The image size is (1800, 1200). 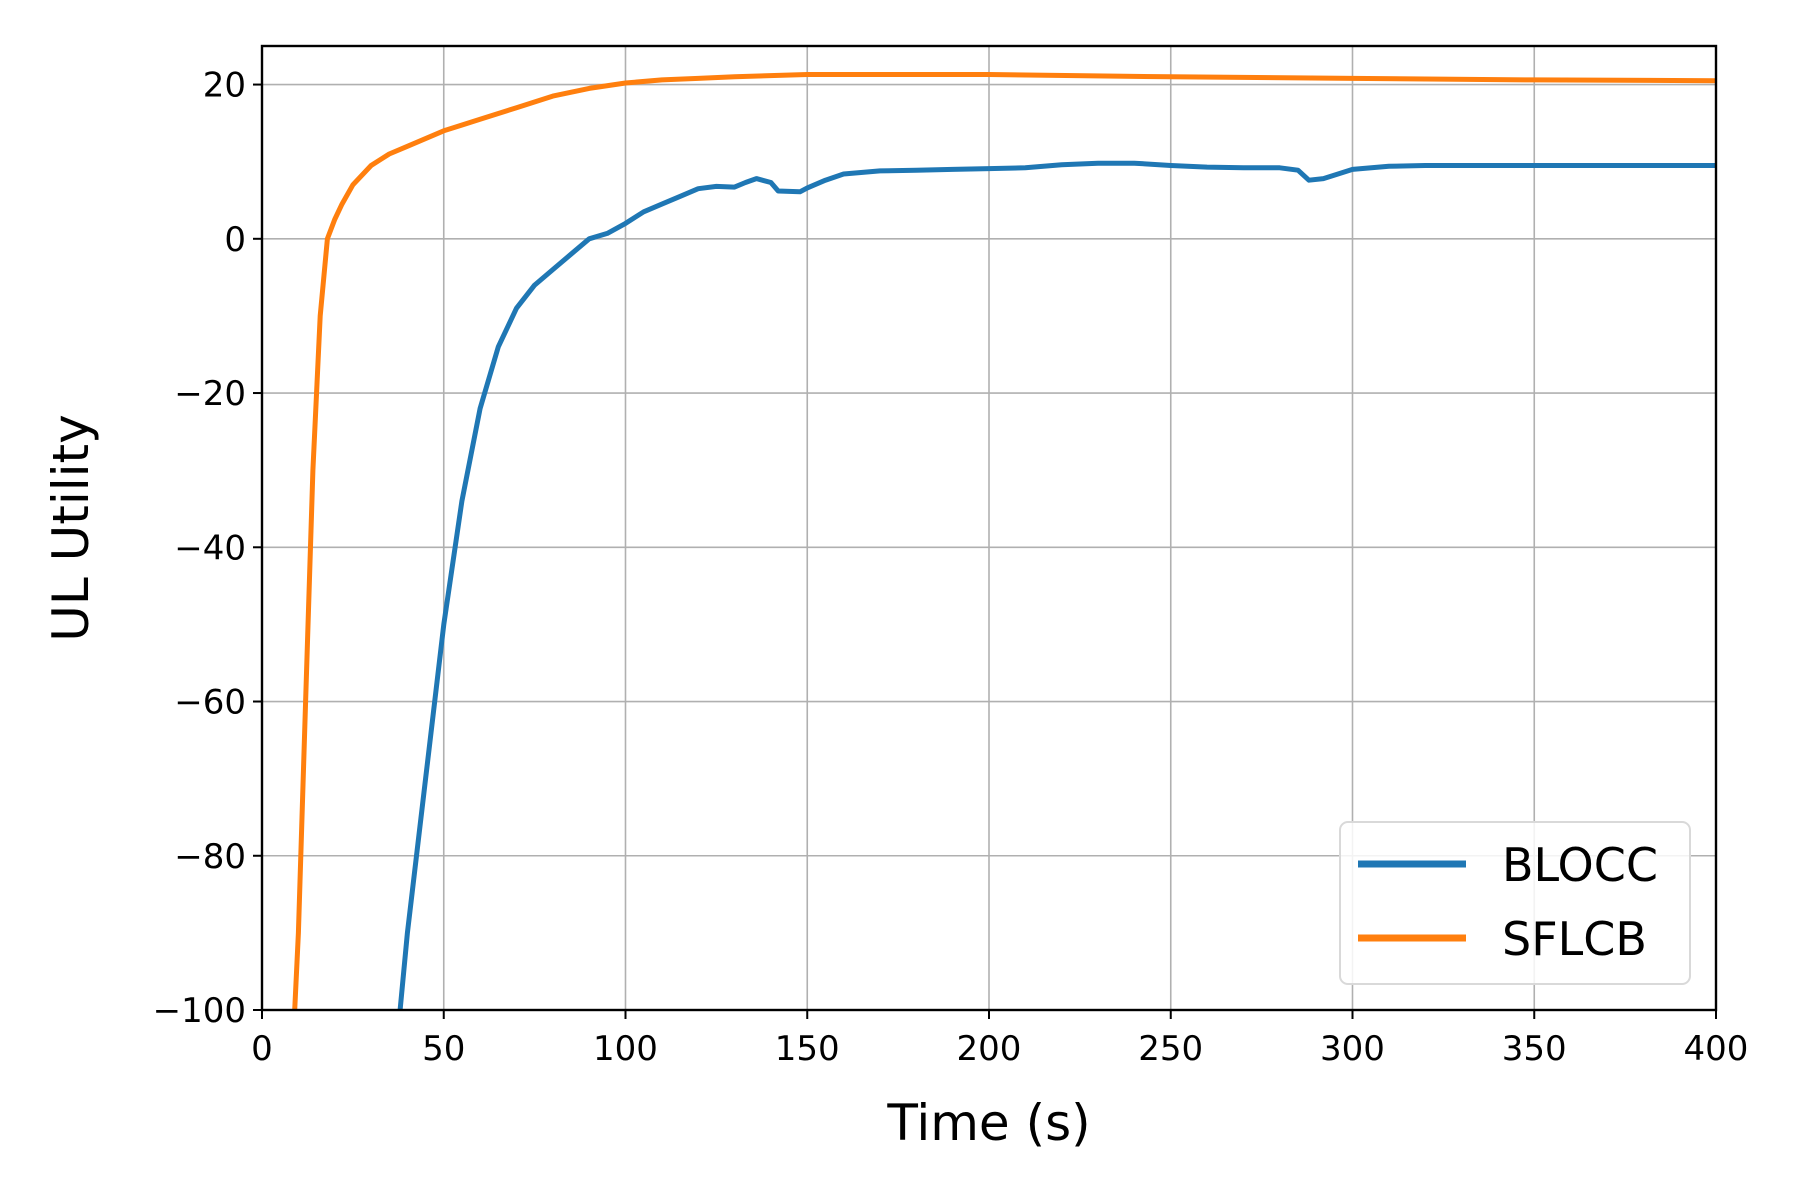 I want to click on y-tick-label: −60, so click(x=210, y=703).